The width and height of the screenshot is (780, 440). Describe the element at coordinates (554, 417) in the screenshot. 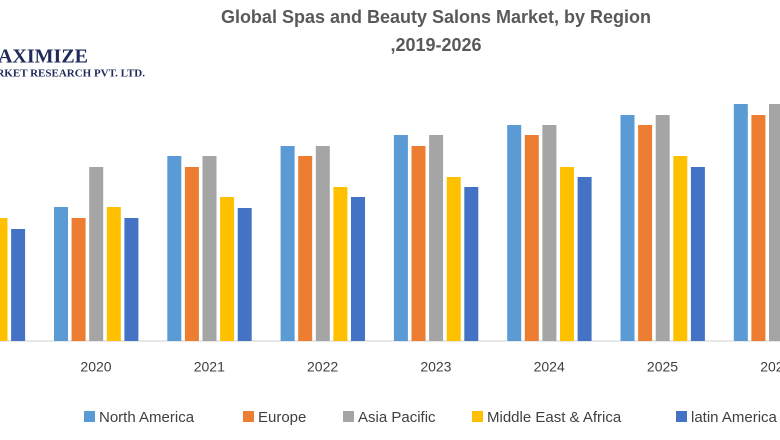

I see `legend-label: Middle East & Africa` at that location.